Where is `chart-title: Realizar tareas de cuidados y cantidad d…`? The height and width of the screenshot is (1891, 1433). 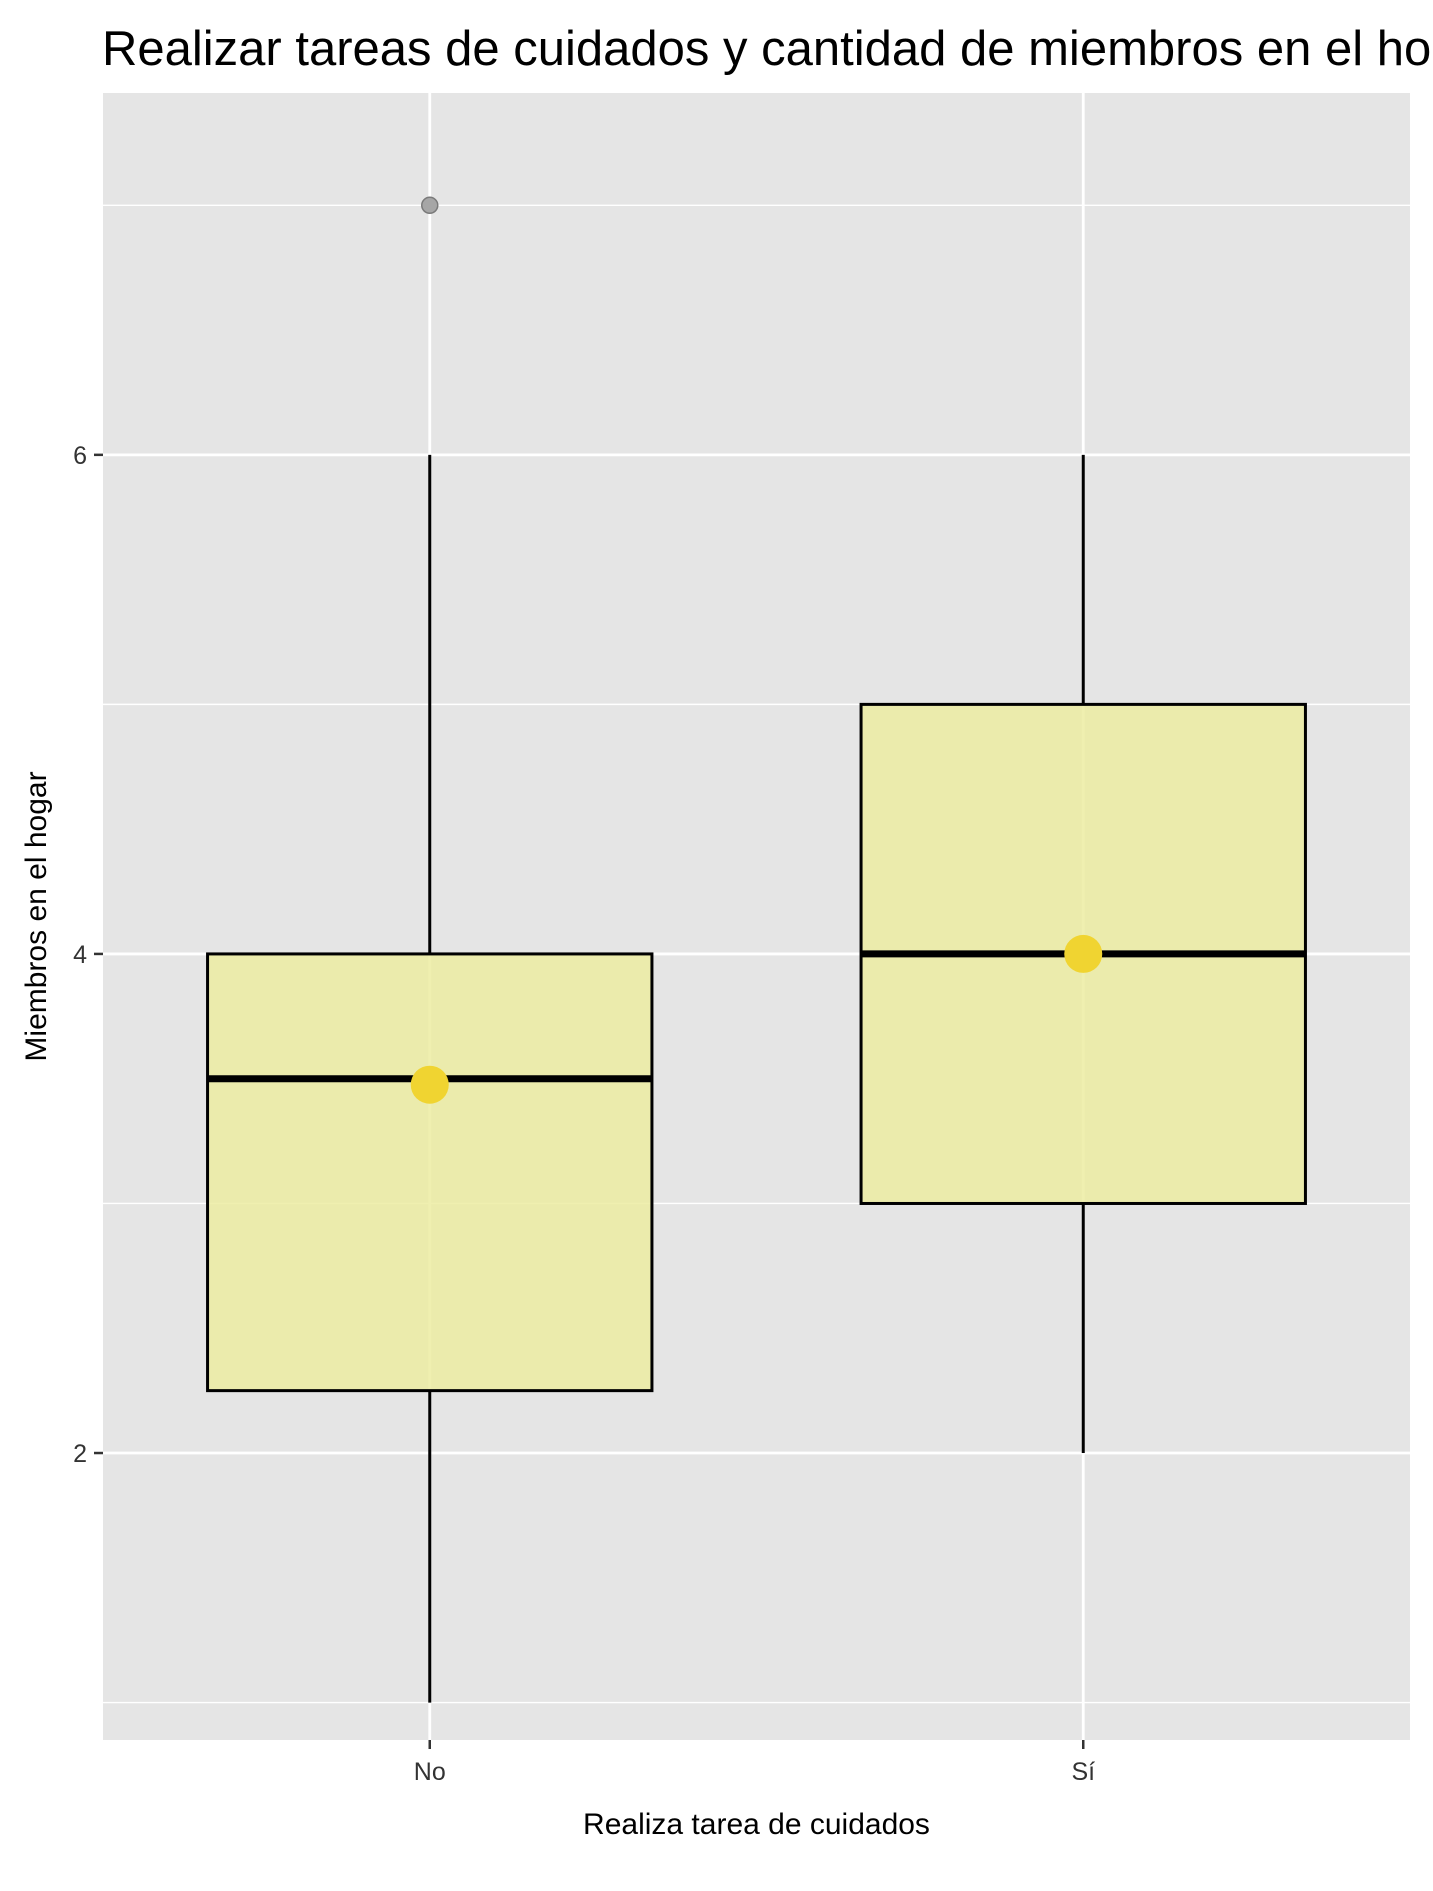
chart-title: Realizar tareas de cuidados y cantidad d… is located at coordinates (767, 49).